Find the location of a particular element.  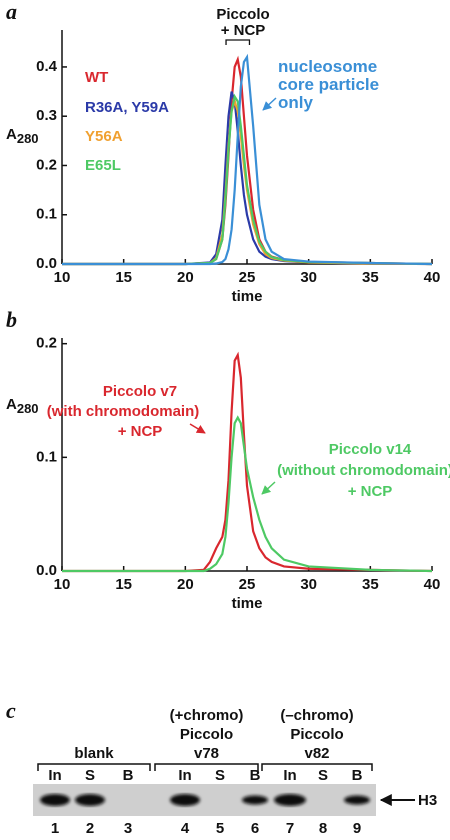

annotation: Piccolo is located at coordinates (242, 14).